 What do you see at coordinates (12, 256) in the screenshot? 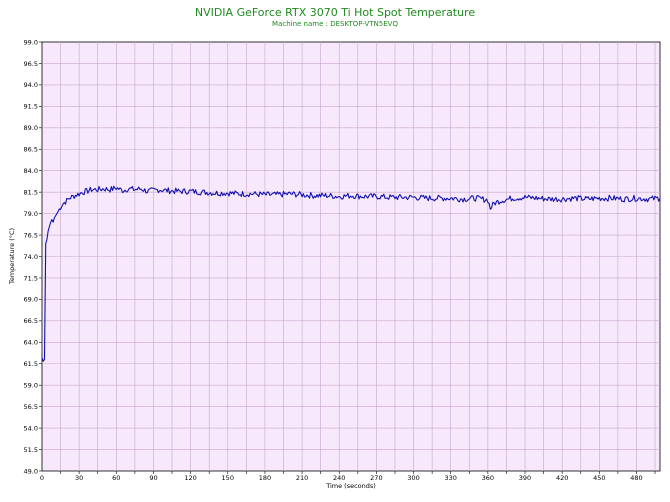
I see `y-axis-label: Temperature (°C)` at bounding box center [12, 256].